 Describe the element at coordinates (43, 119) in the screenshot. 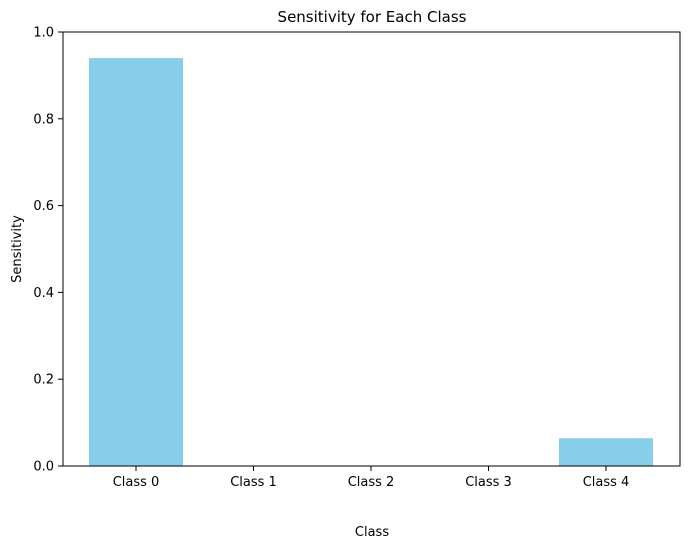

I see `y-tick-label: 0.8` at that location.